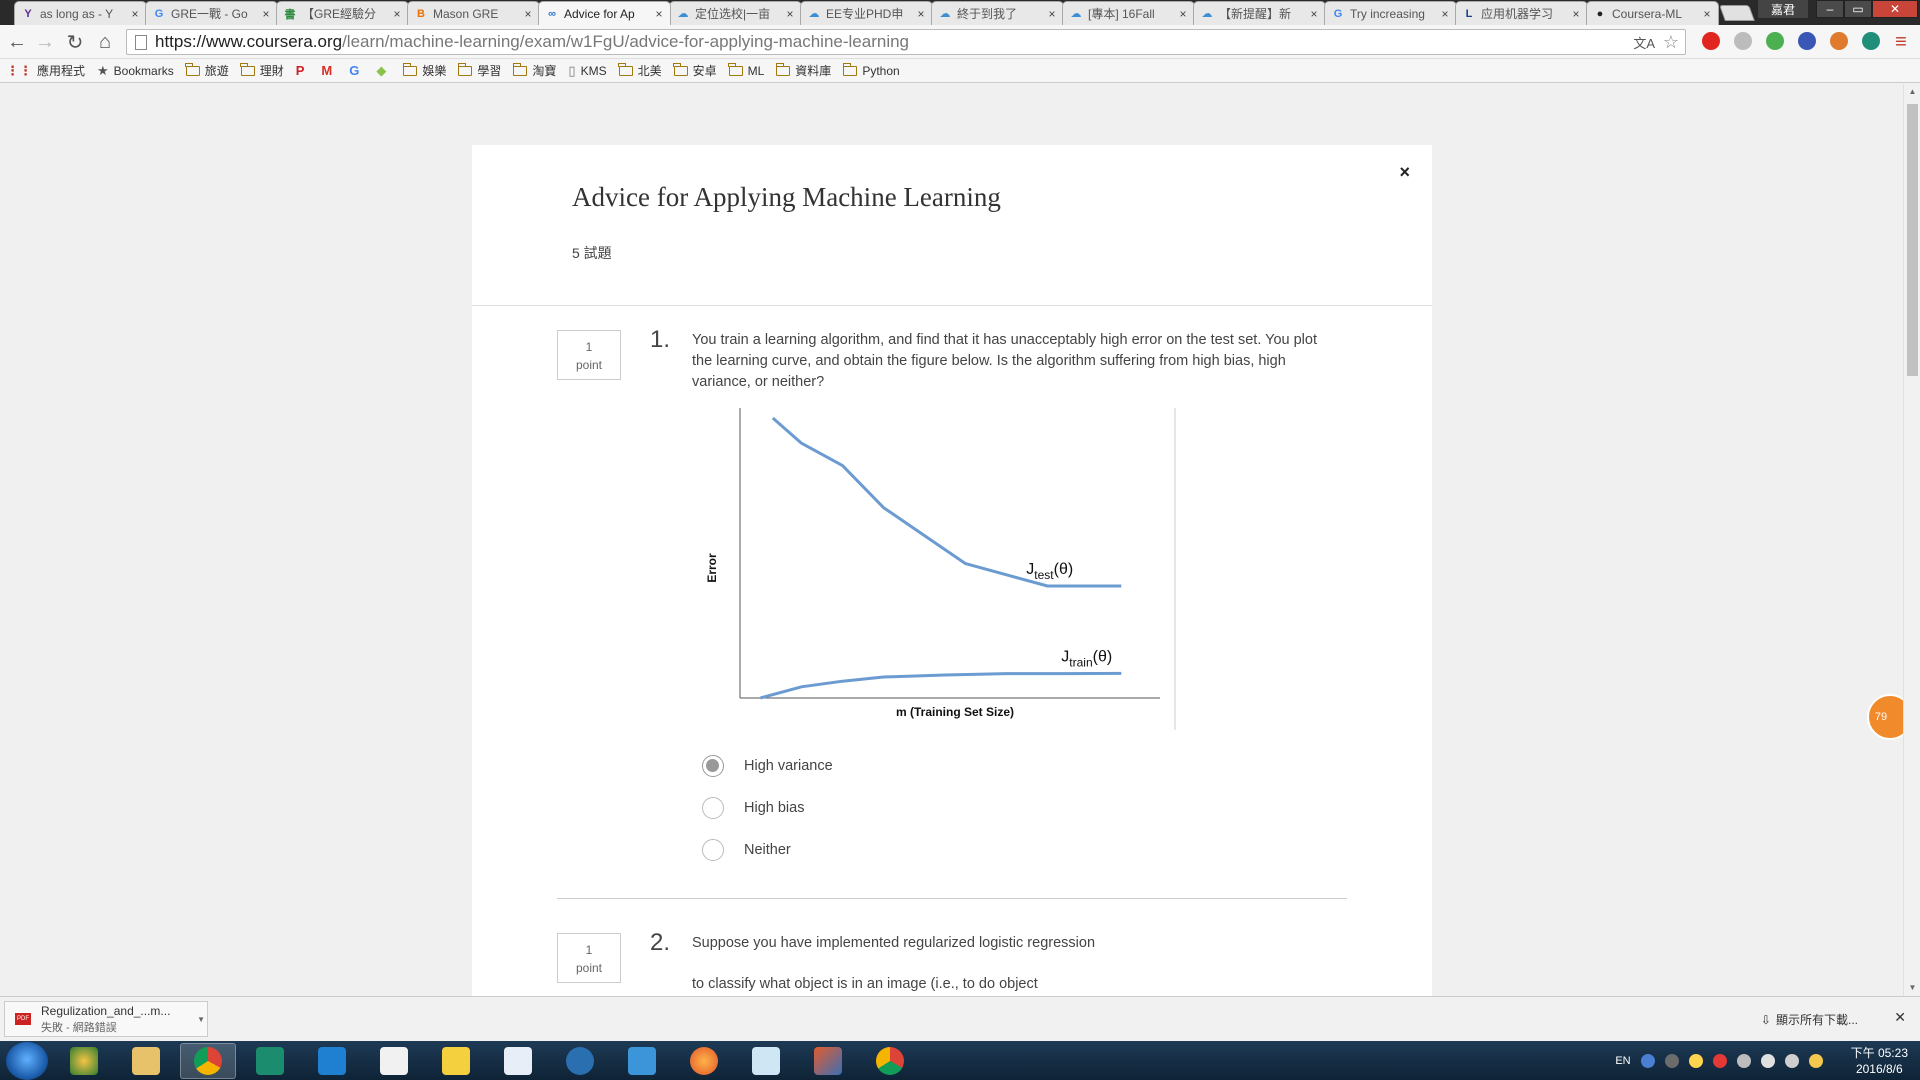  I want to click on translate-icon: 文A, so click(1644, 43).